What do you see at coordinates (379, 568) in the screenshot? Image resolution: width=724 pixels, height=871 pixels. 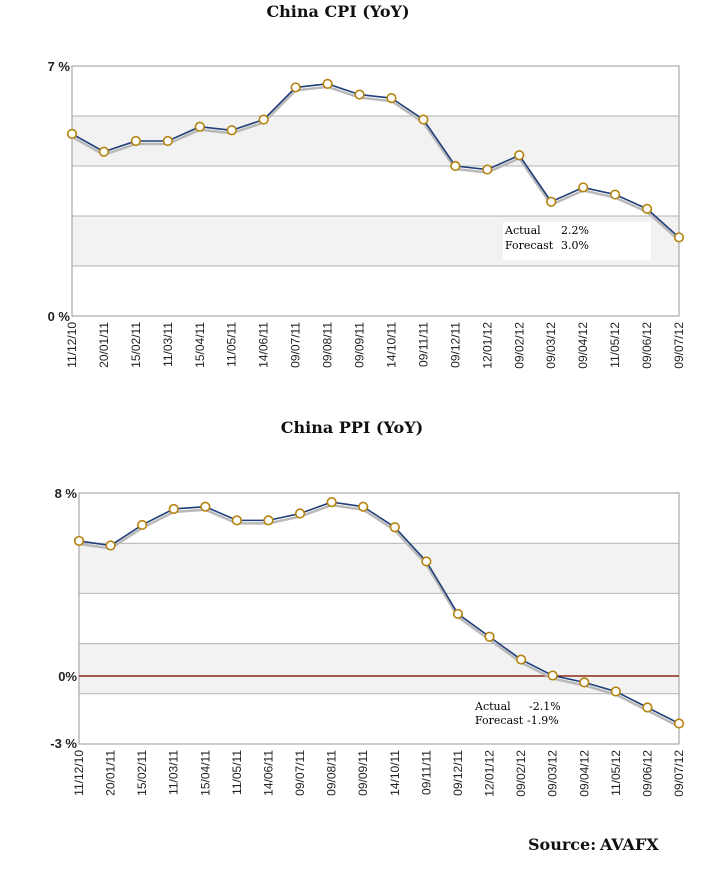 I see `ppi-band` at bounding box center [379, 568].